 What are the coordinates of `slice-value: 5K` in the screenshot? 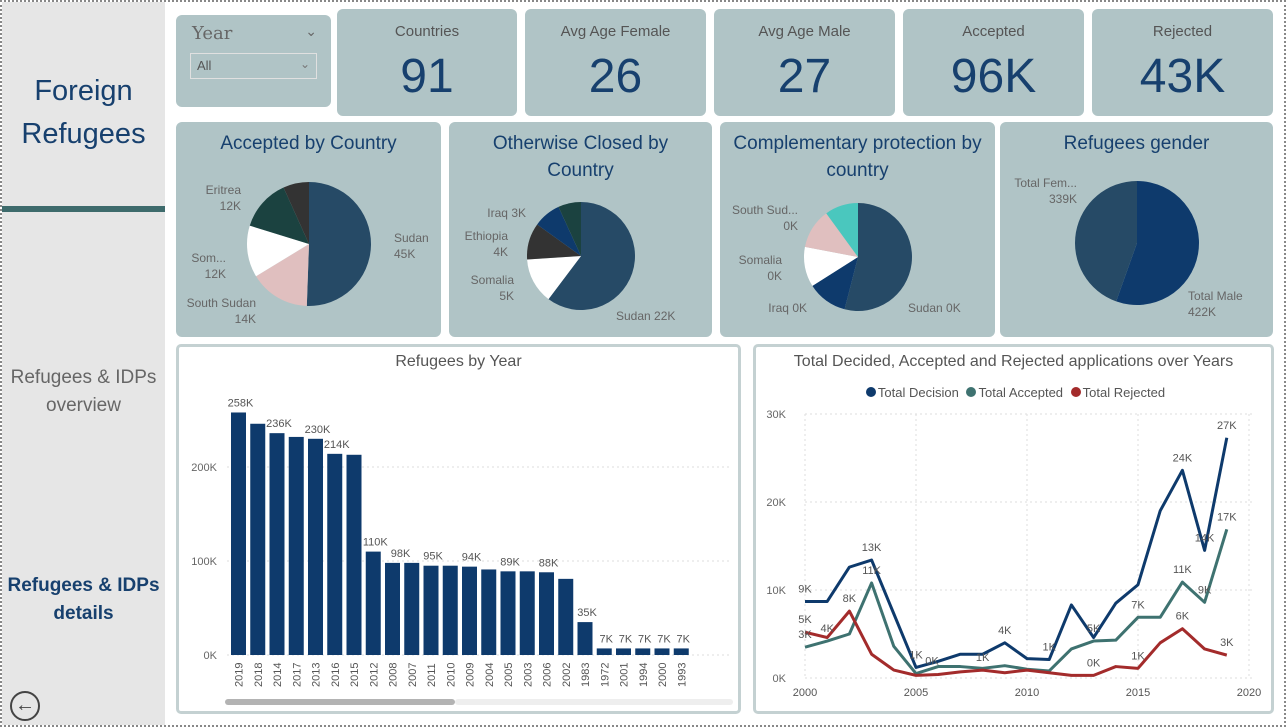 It's located at (506, 296).